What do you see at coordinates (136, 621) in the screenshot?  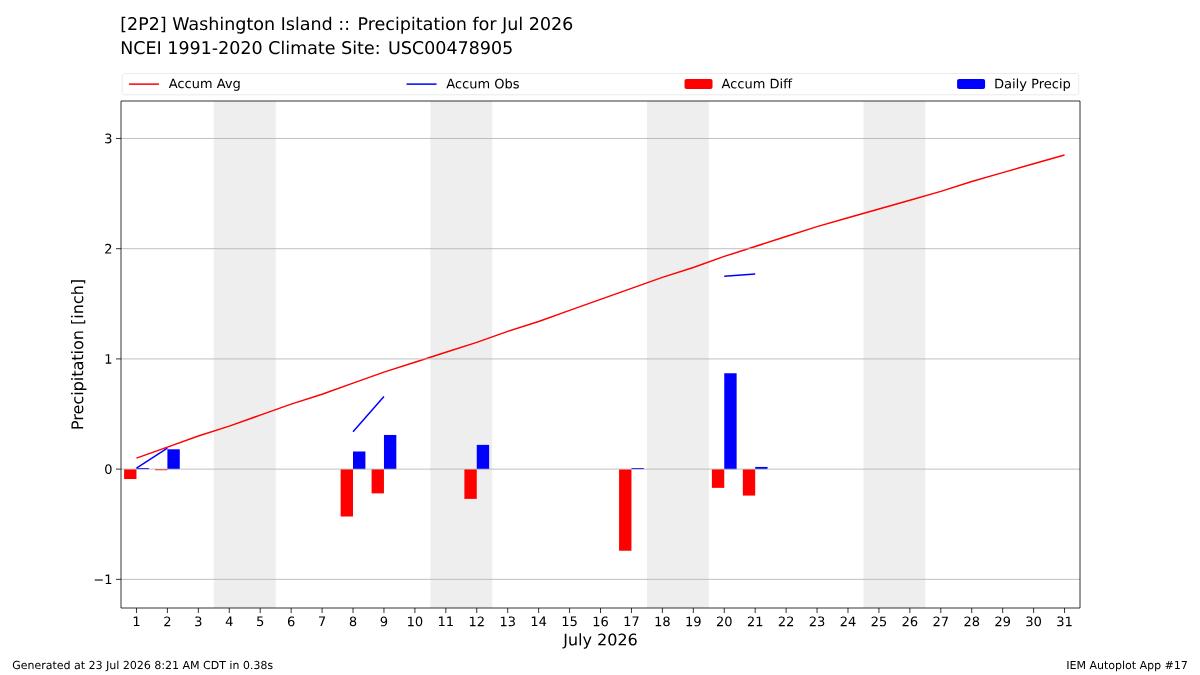 I see `x-tick-label: 1` at bounding box center [136, 621].